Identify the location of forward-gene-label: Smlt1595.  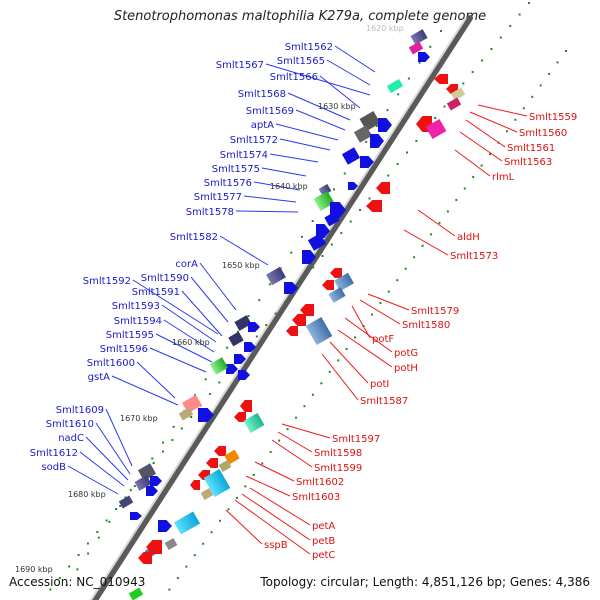
(130, 335).